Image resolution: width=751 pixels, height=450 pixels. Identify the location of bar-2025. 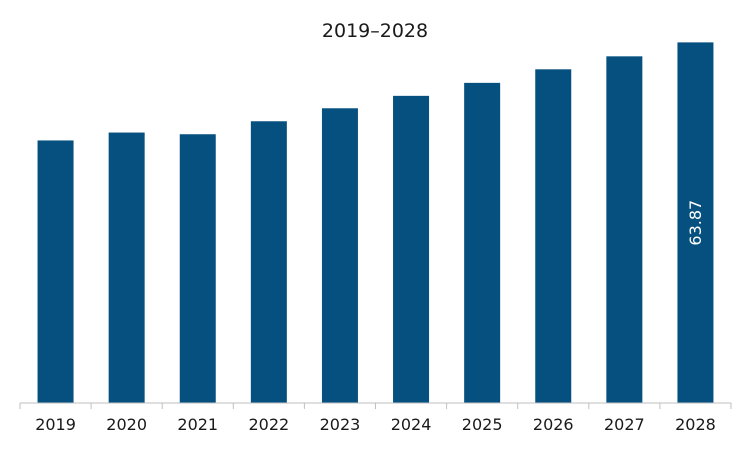
(482, 243).